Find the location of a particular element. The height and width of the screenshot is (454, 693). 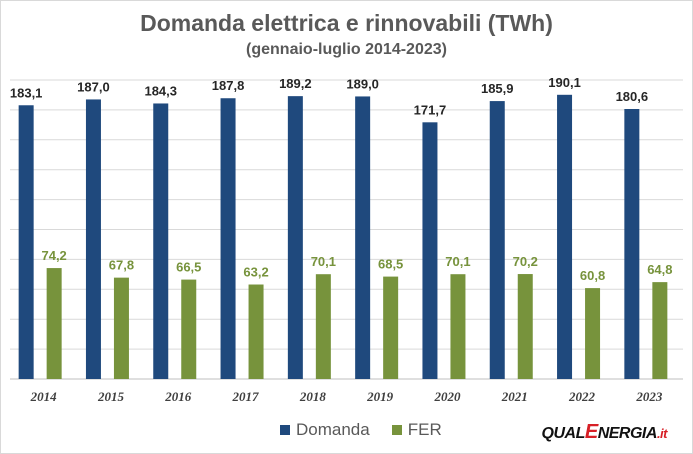

data-label-domanda-2018: 189,2 is located at coordinates (295, 83).